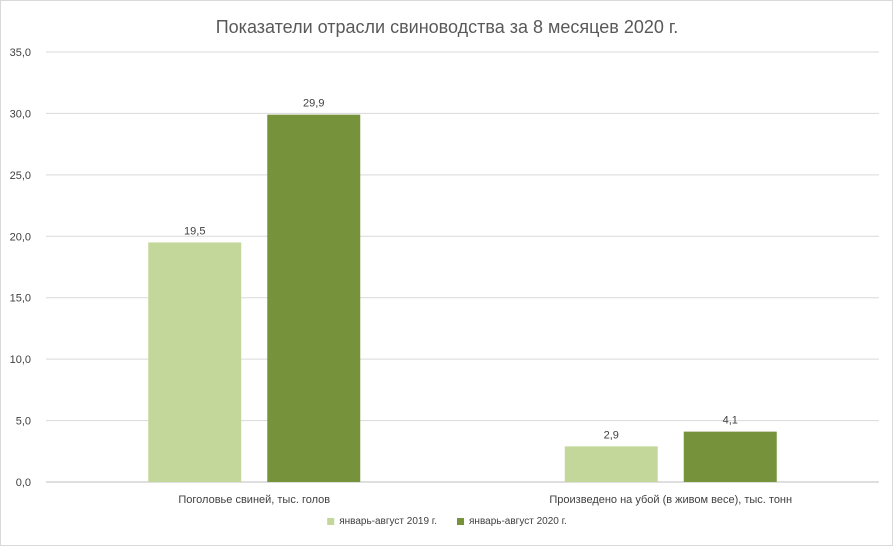 This screenshot has height=547, width=893. What do you see at coordinates (20, 299) in the screenshot?
I see `y-tick-label: 15,0` at bounding box center [20, 299].